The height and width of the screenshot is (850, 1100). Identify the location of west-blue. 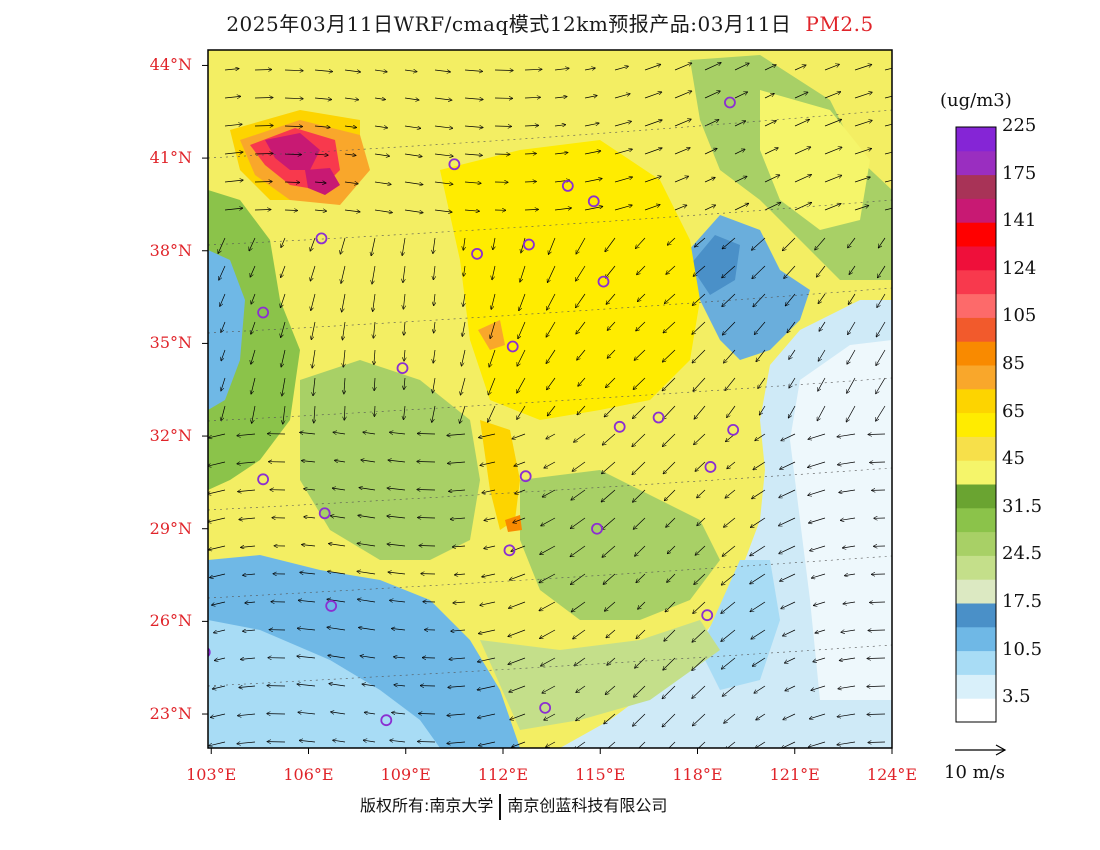
(226, 330).